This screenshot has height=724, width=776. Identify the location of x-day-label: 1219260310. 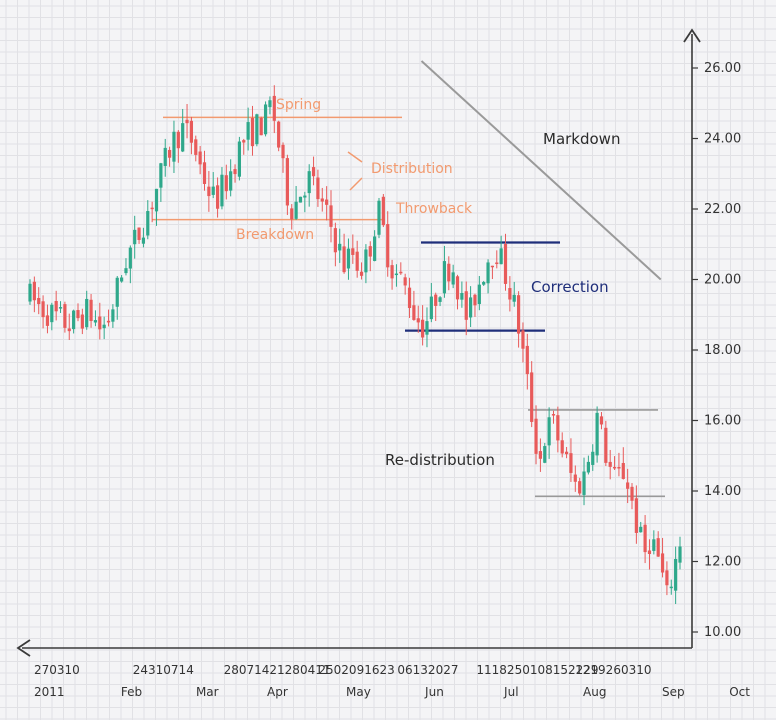
(613, 670).